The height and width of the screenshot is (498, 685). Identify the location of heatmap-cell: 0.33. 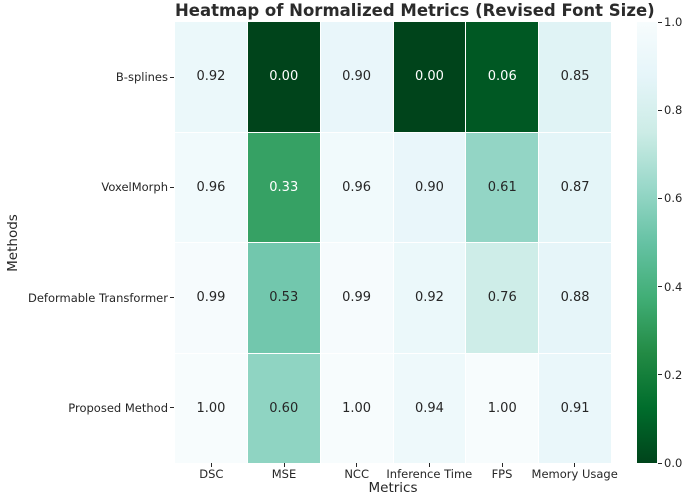
(283, 187).